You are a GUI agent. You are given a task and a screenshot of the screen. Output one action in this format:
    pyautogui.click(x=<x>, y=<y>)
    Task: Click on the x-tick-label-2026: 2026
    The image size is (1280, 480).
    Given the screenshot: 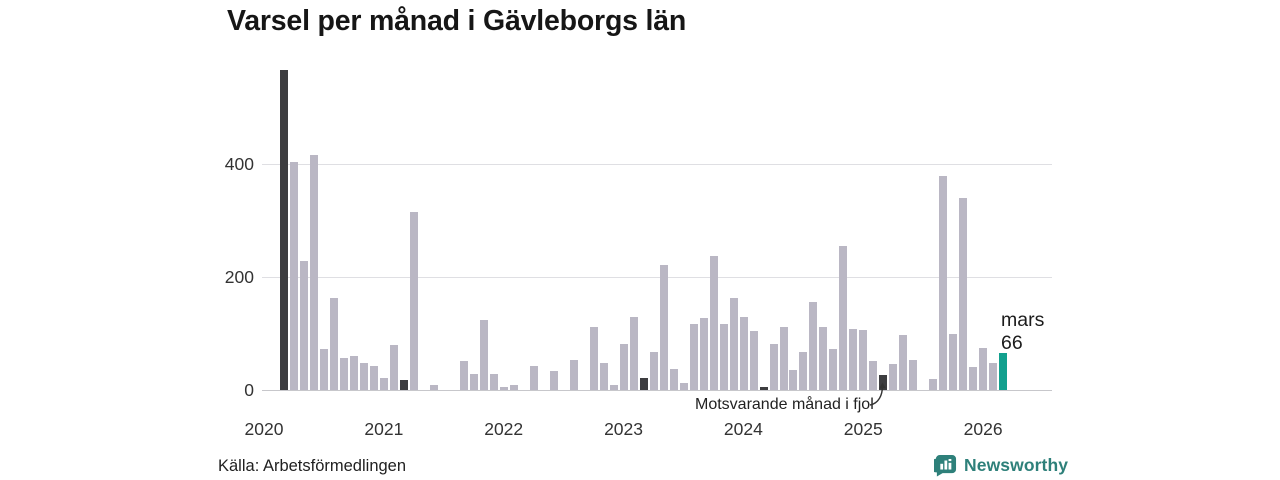 What is the action you would take?
    pyautogui.click(x=983, y=429)
    